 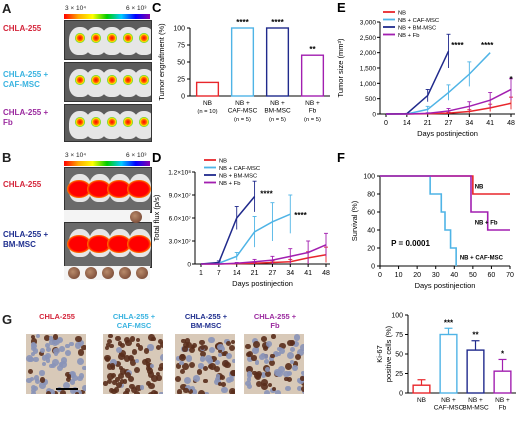 I want to click on significance-marker: ****, so click(x=457, y=45).